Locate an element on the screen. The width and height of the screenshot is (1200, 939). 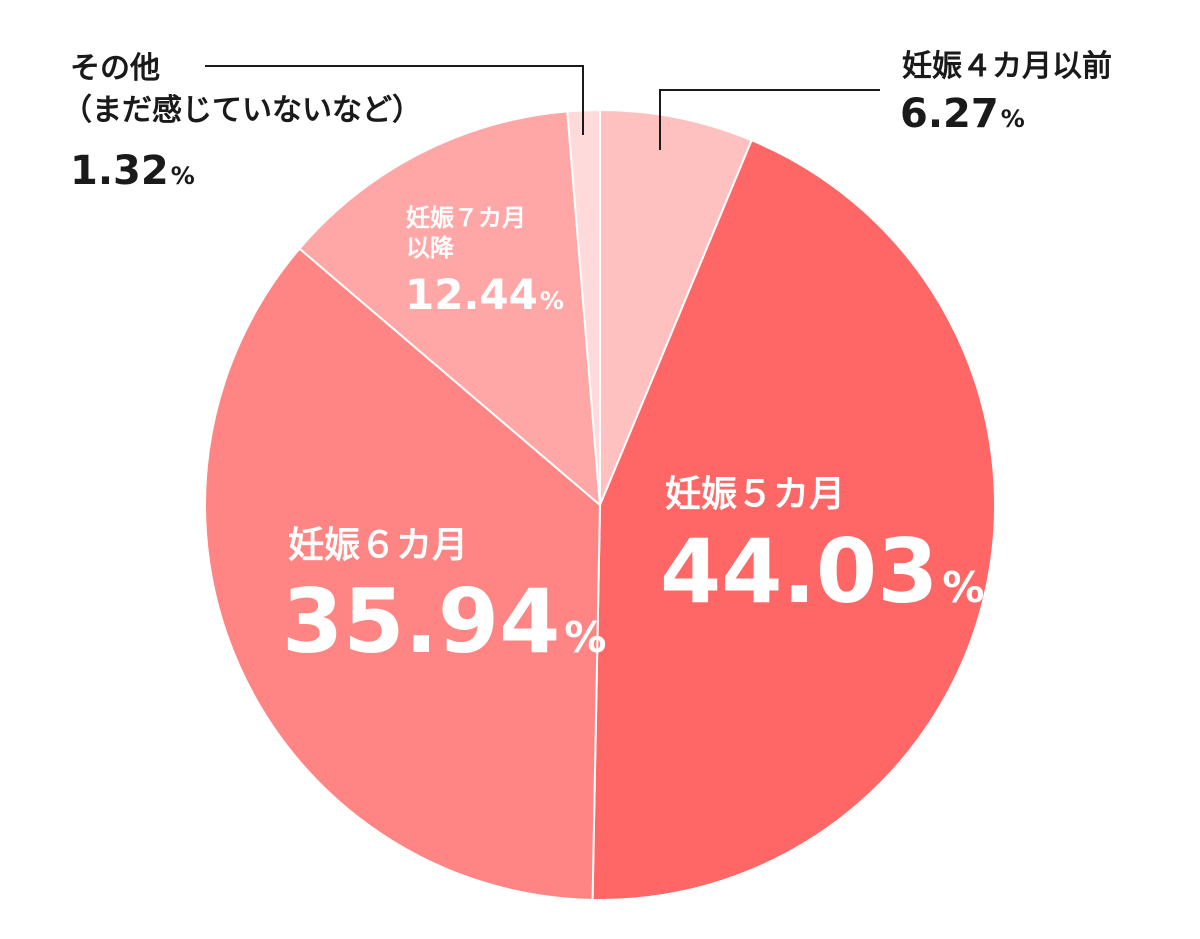
slice-label-6mo: 妊娠６カ月 35.94% is located at coordinates (444, 599).